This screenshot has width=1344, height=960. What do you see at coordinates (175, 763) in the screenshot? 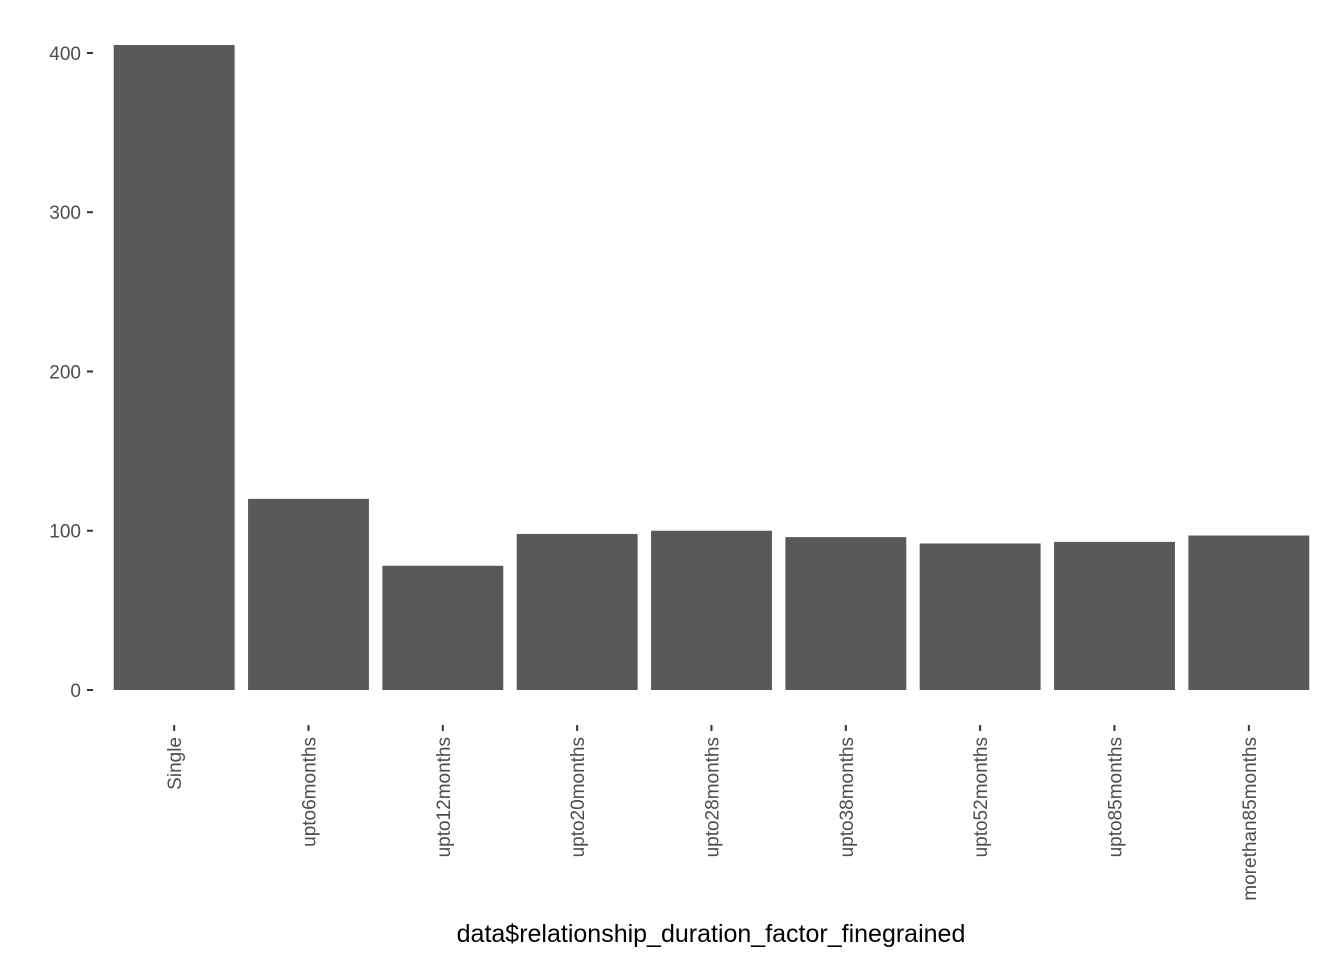
I see `x-tick-label: Single` at bounding box center [175, 763].